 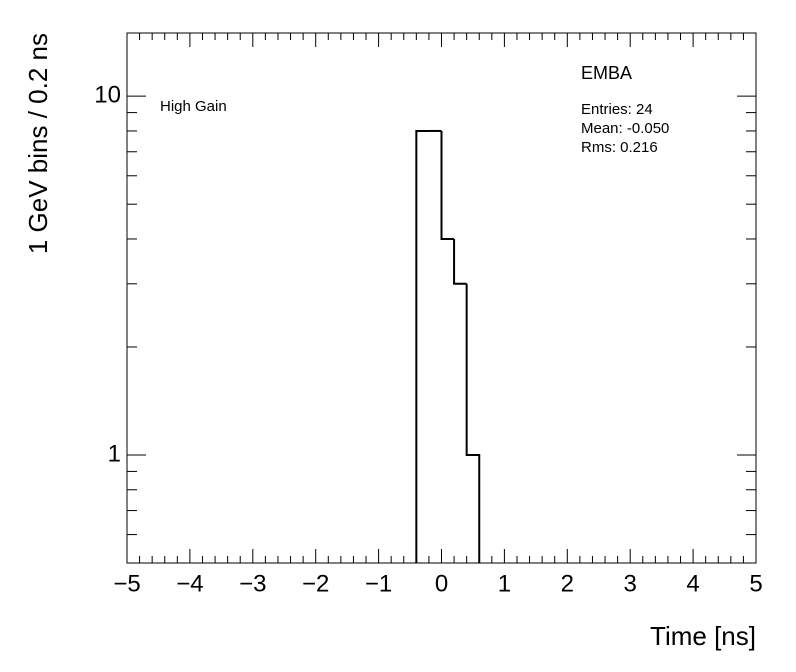 I want to click on x-tick-label: −1, so click(x=378, y=583).